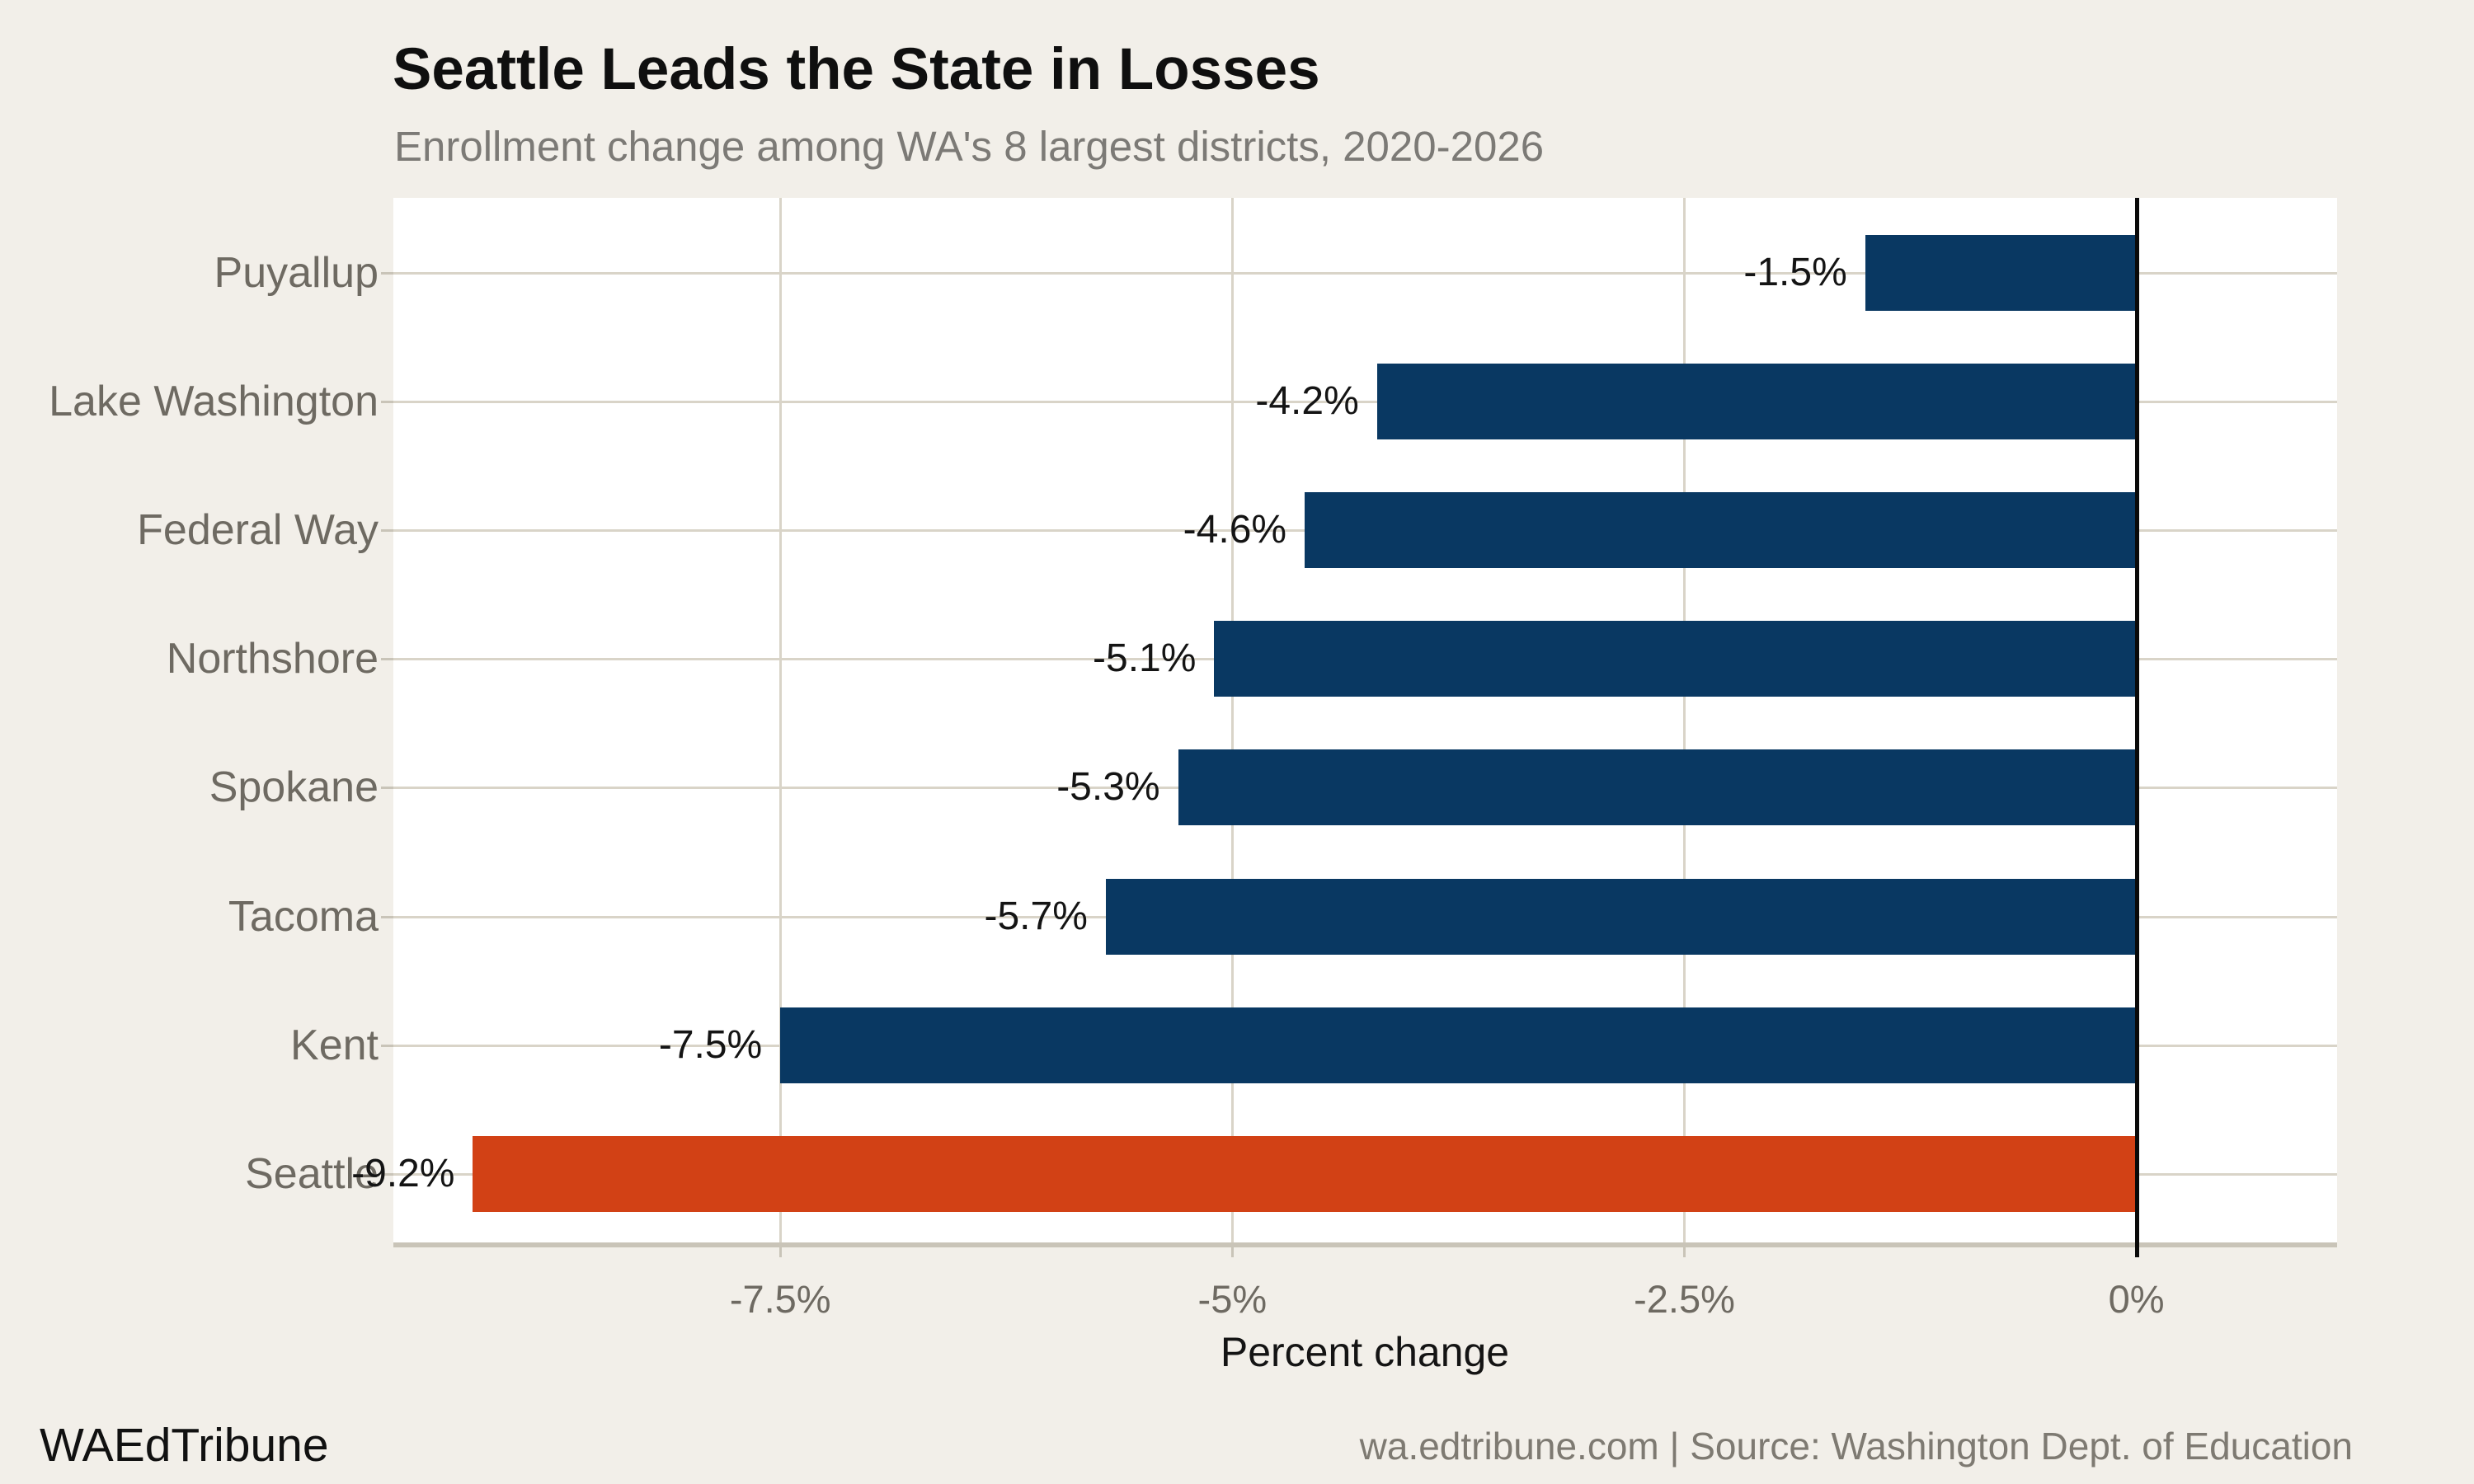 This screenshot has width=2474, height=1484. What do you see at coordinates (312, 1173) in the screenshot?
I see `category-label-seattle: Seattle` at bounding box center [312, 1173].